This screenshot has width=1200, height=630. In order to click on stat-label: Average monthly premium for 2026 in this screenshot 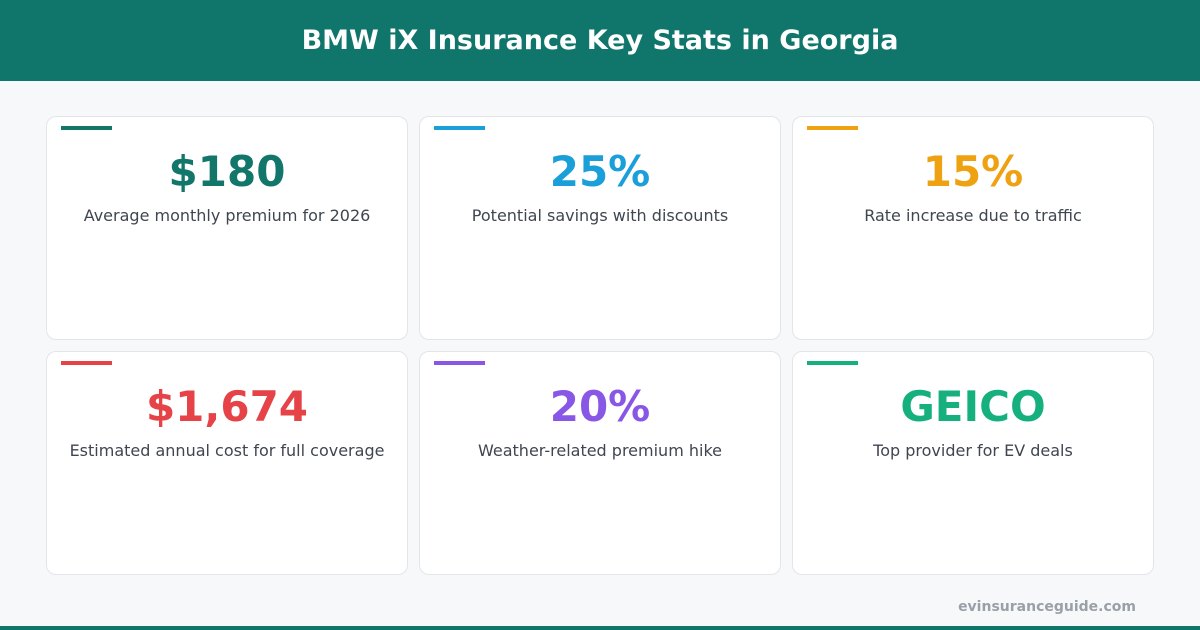, I will do `click(227, 215)`.